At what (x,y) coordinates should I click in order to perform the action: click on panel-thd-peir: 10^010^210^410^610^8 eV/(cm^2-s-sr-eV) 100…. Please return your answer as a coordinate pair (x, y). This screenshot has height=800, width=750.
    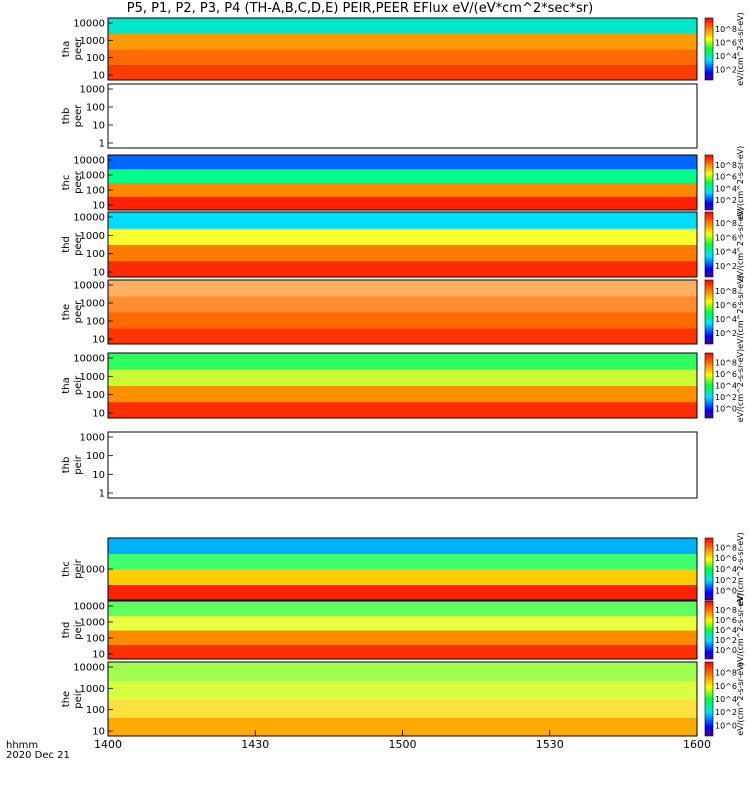
    Looking at the image, I should click on (403, 629).